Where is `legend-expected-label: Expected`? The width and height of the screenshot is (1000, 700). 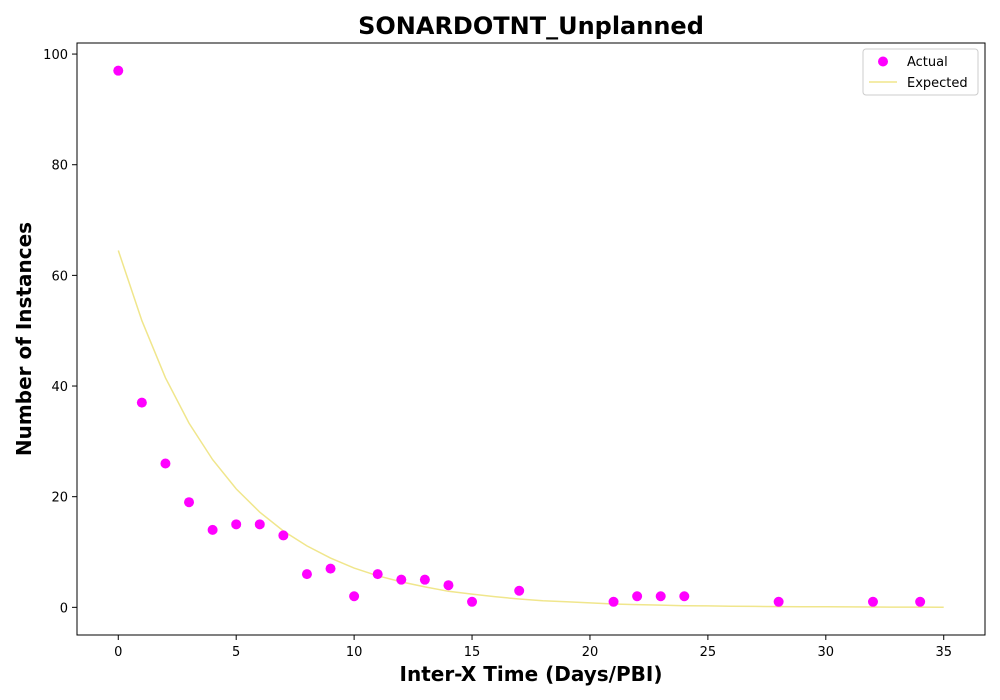 legend-expected-label: Expected is located at coordinates (937, 83).